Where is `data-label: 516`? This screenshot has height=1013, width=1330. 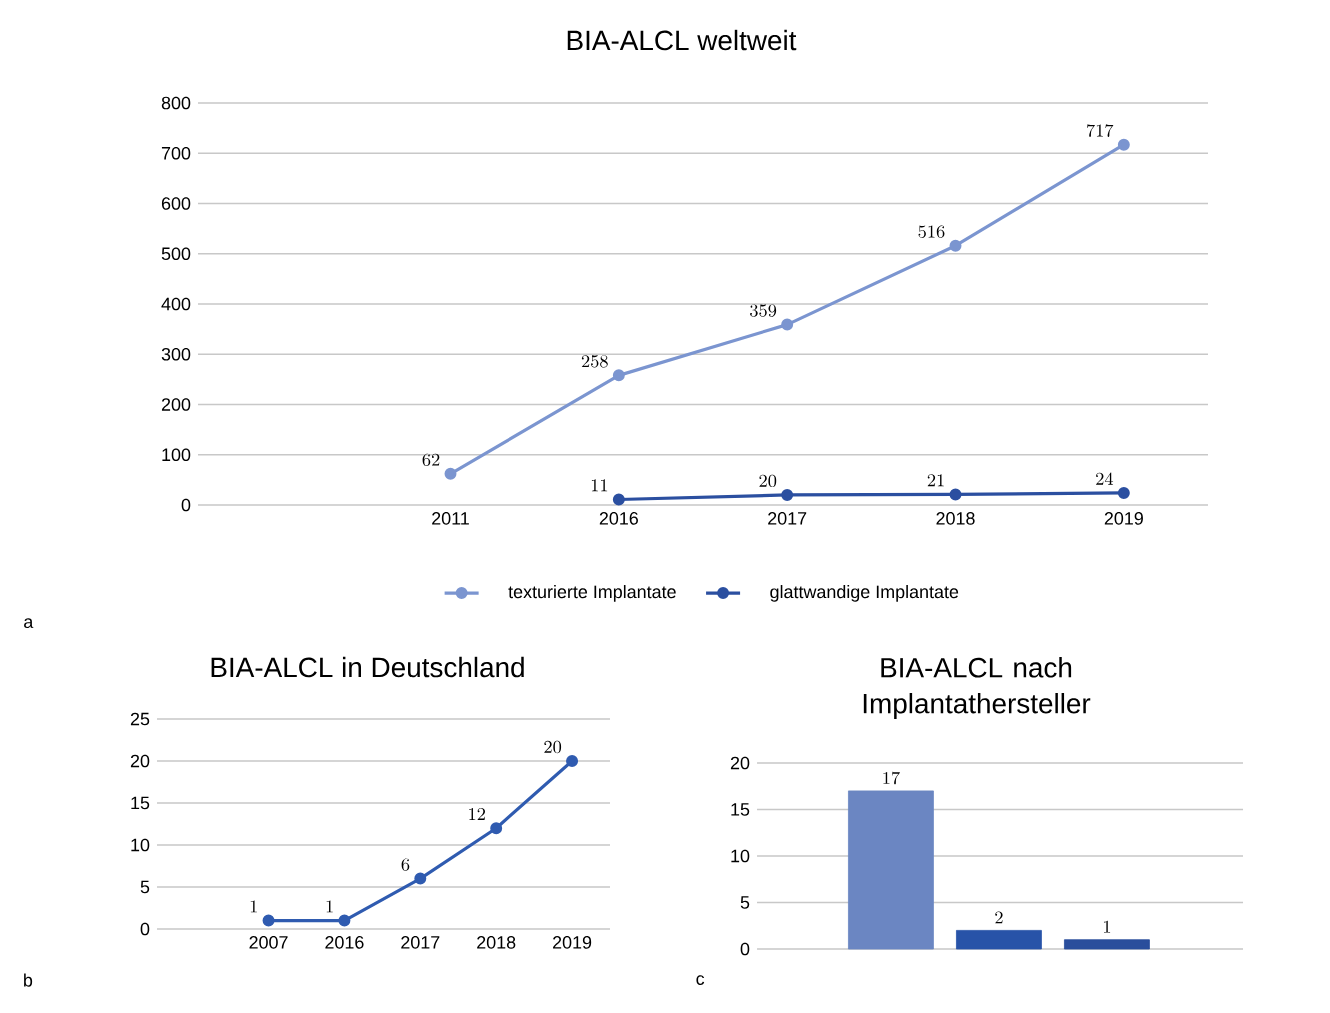 data-label: 516 is located at coordinates (931, 231).